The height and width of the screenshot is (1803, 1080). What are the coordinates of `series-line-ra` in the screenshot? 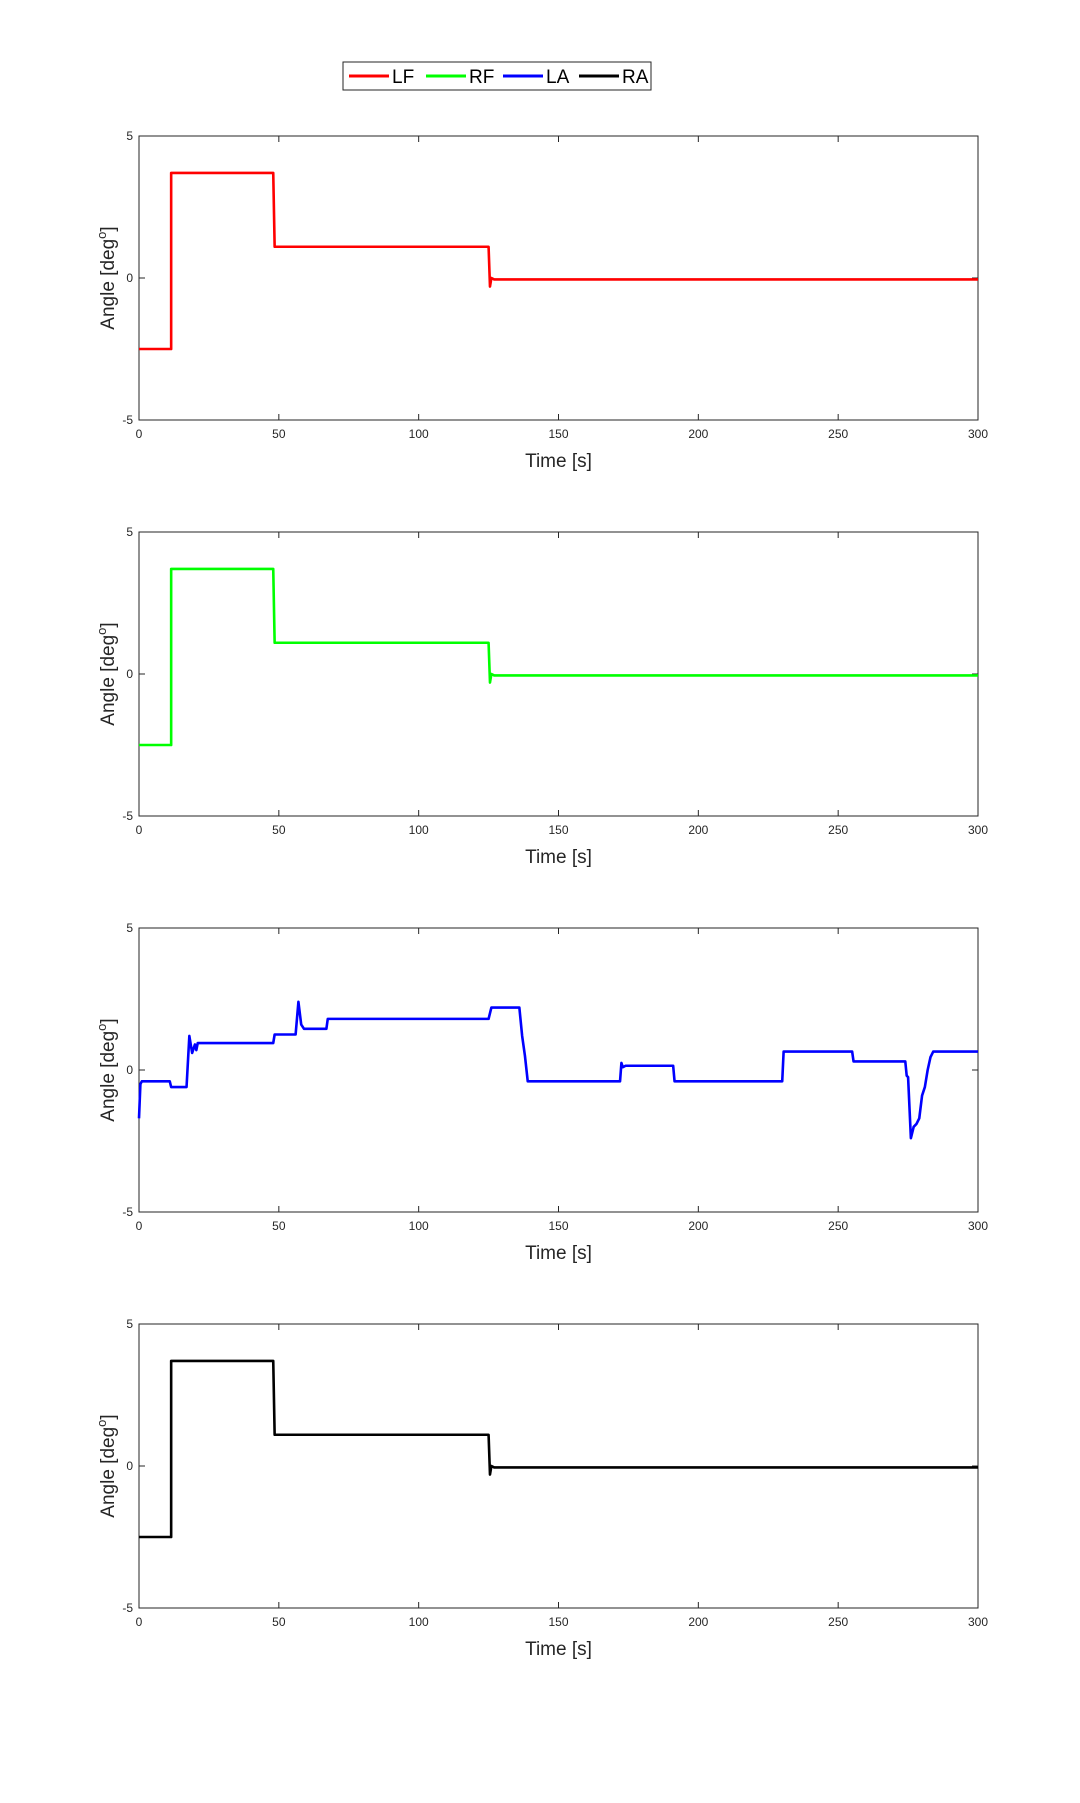 It's located at (558, 1449).